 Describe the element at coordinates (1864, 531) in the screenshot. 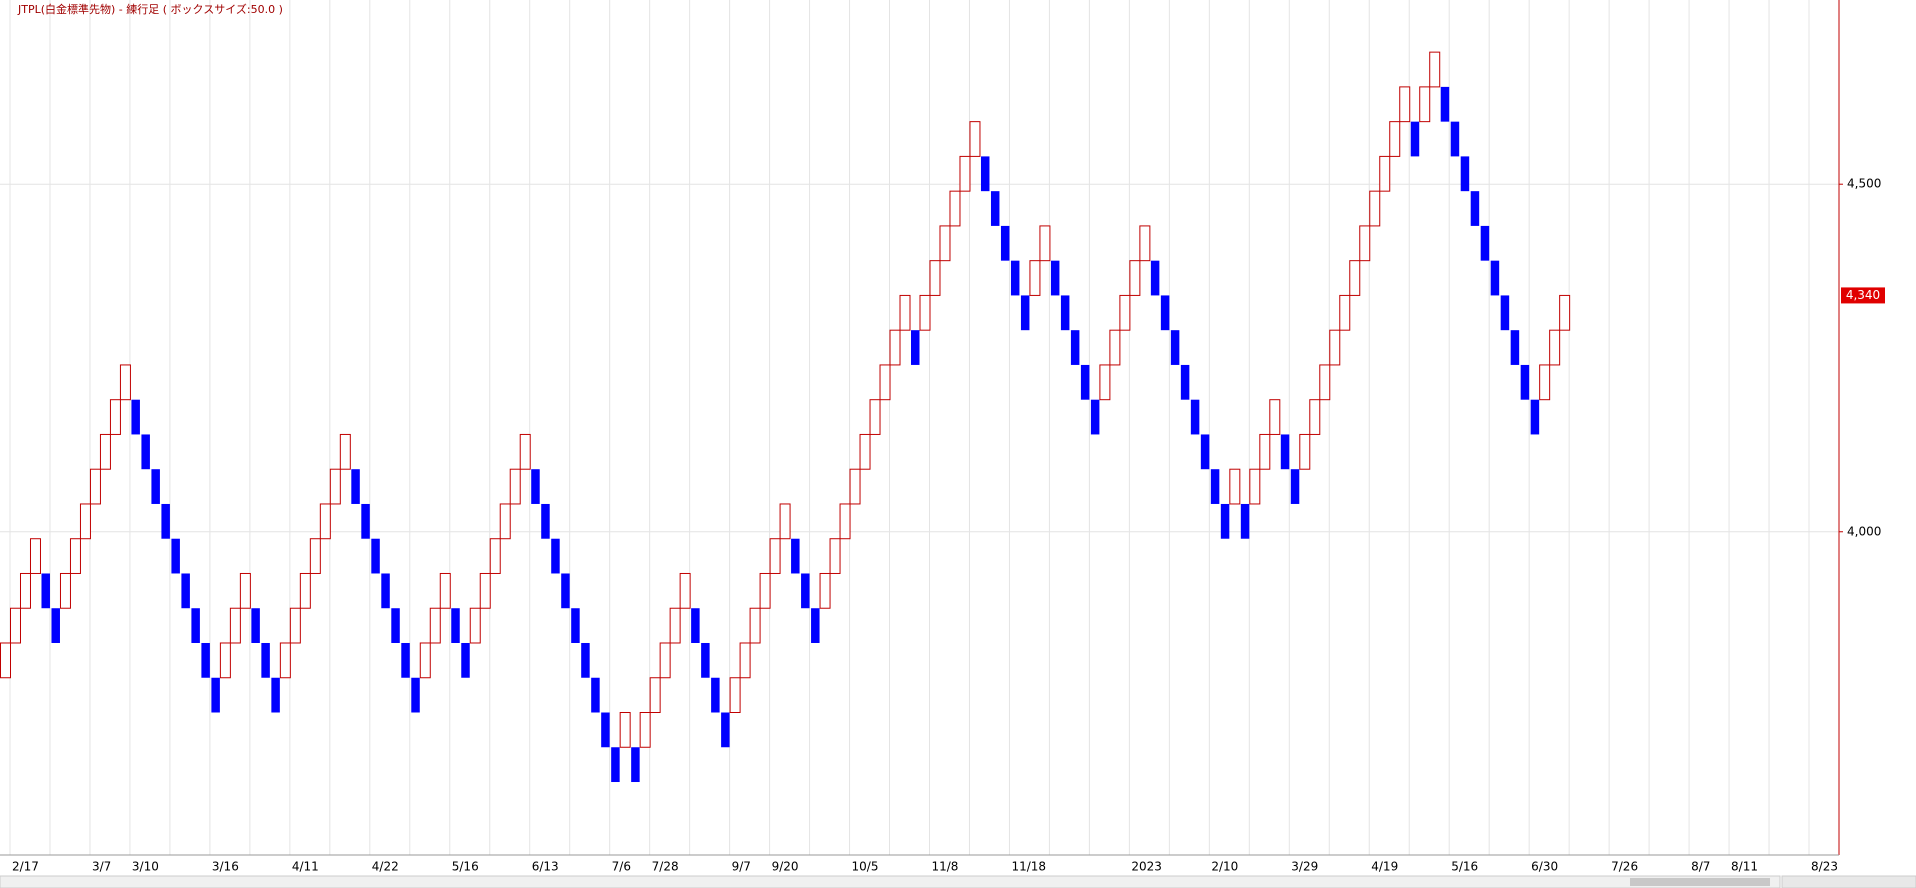

I see `y-tick-label: 4,000` at that location.